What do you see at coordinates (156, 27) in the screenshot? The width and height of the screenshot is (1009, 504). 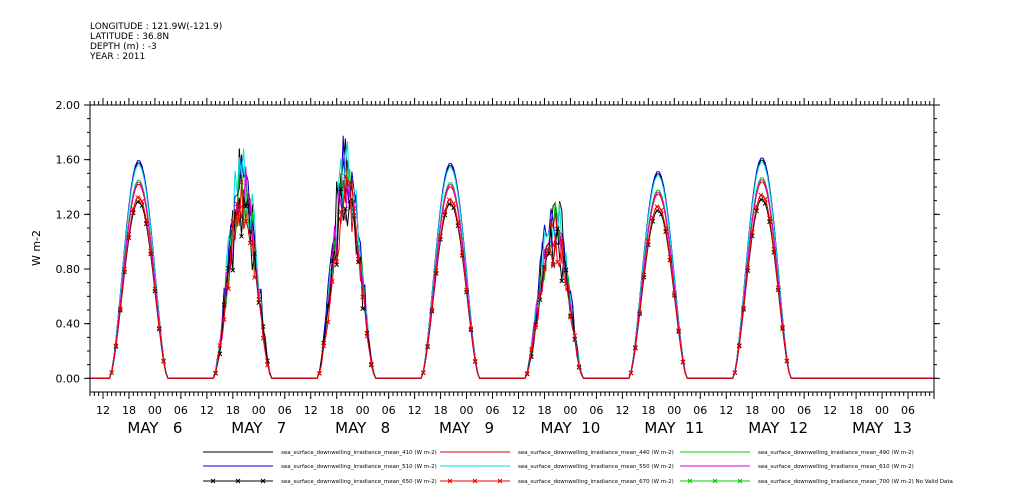 I see `longitude-label: LONGITUDE : 121.9W(-121.9)` at bounding box center [156, 27].